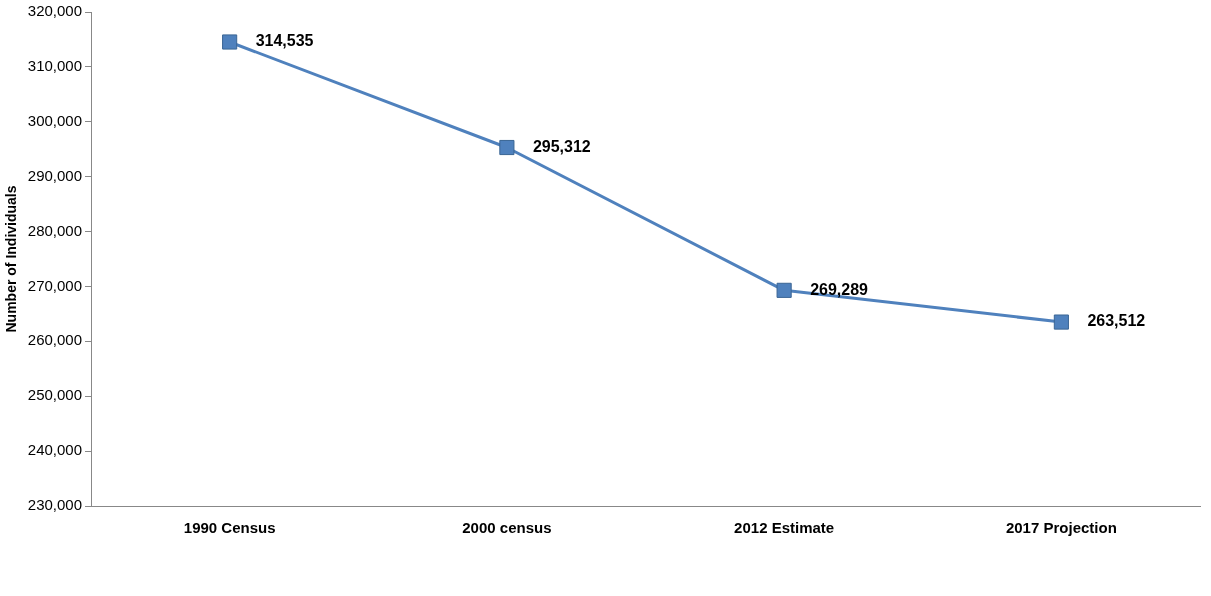 This screenshot has width=1211, height=596. I want to click on x-tick-label: 2017 Projection, so click(1061, 528).